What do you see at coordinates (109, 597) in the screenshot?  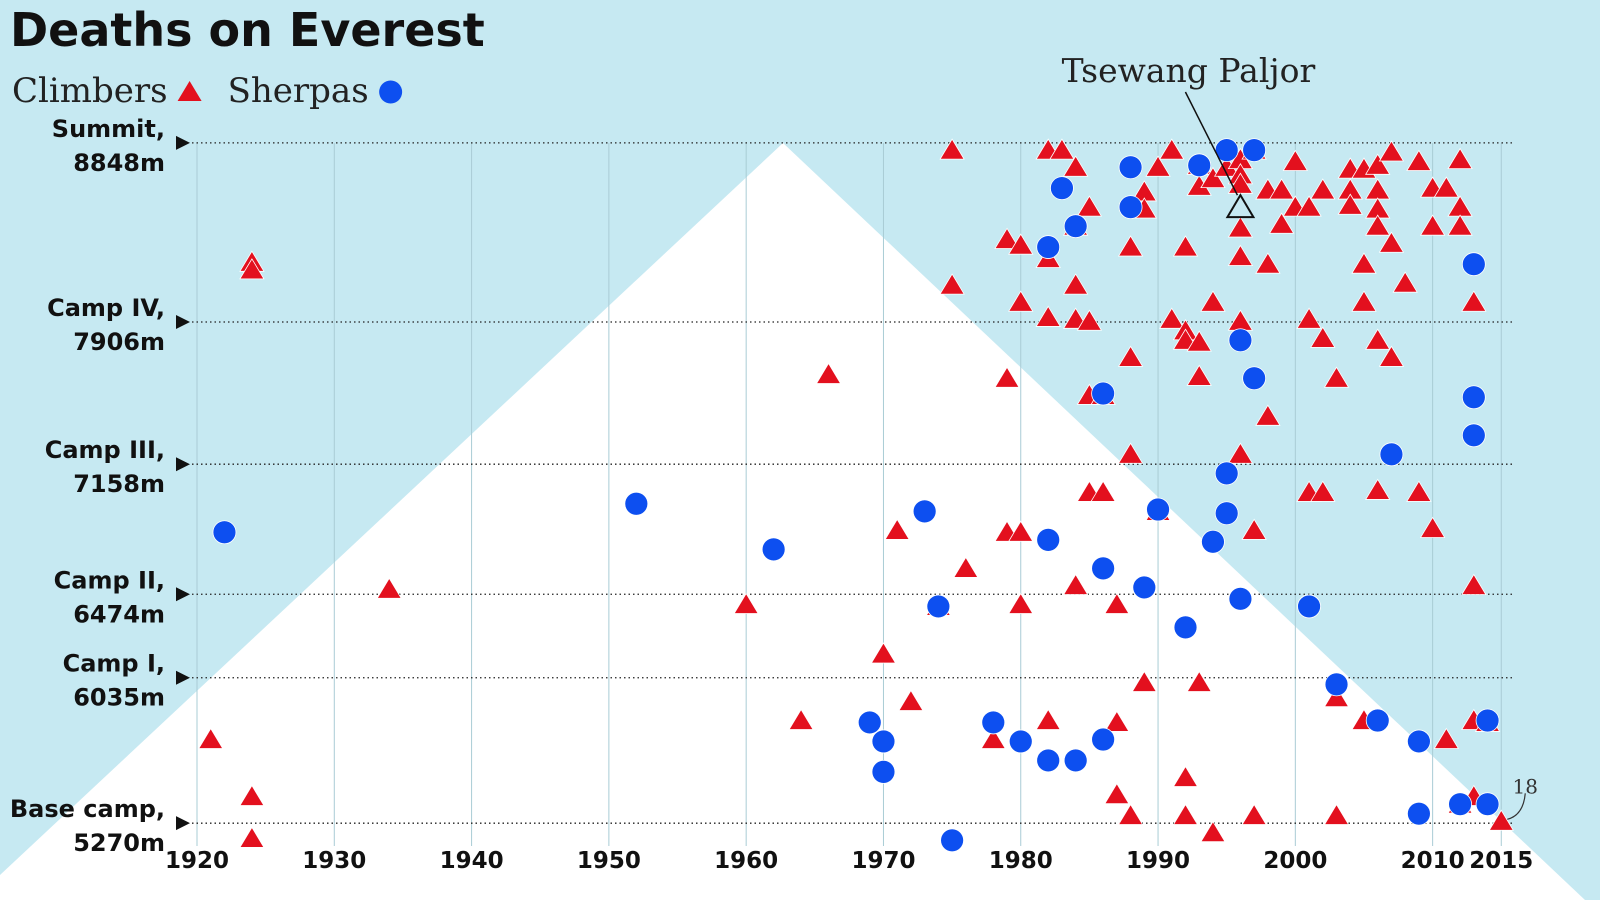 I see `y-tick-label: Camp II, 6474m` at bounding box center [109, 597].